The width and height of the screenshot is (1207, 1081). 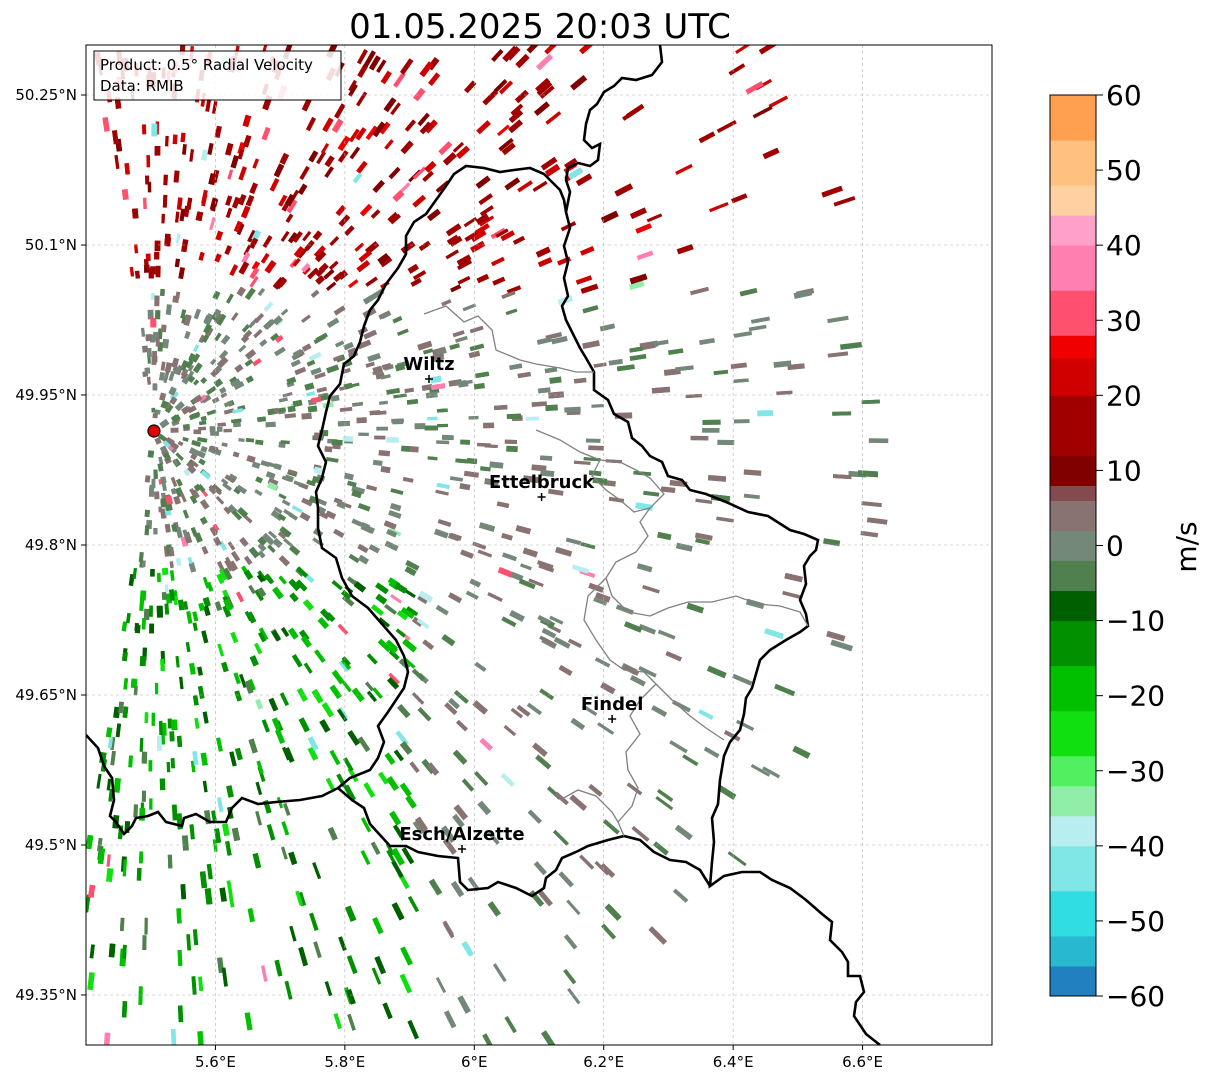 What do you see at coordinates (1124, 470) in the screenshot?
I see `colorbar-tick-label: 10` at bounding box center [1124, 470].